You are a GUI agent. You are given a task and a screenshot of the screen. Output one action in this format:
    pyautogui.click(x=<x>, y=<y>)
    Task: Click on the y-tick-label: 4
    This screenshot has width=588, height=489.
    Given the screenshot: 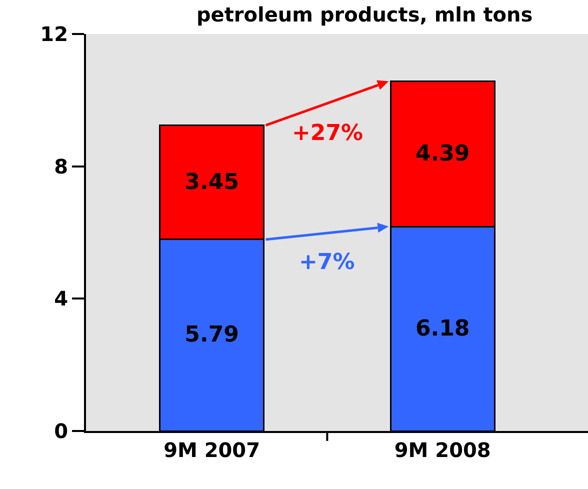 What is the action you would take?
    pyautogui.click(x=61, y=298)
    